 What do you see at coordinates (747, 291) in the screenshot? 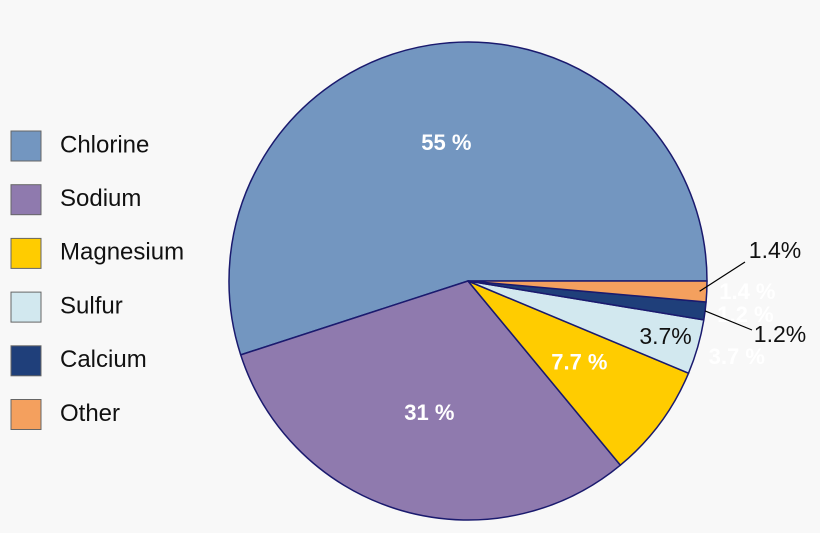
I see `slice-label: 1.4 %` at bounding box center [747, 291].